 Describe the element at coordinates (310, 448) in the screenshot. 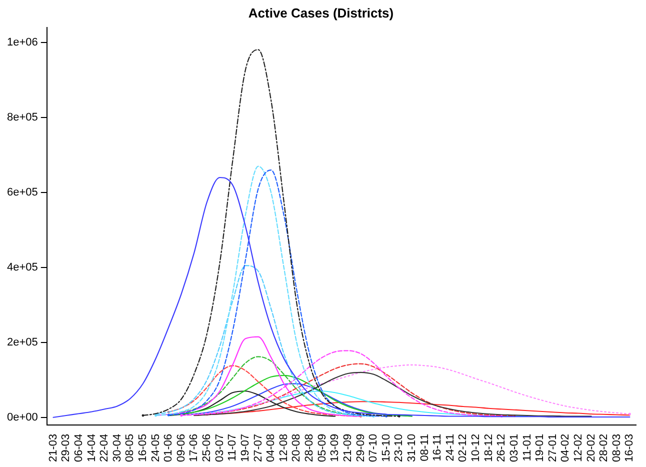

I see `x-tick-label: 28-08` at that location.